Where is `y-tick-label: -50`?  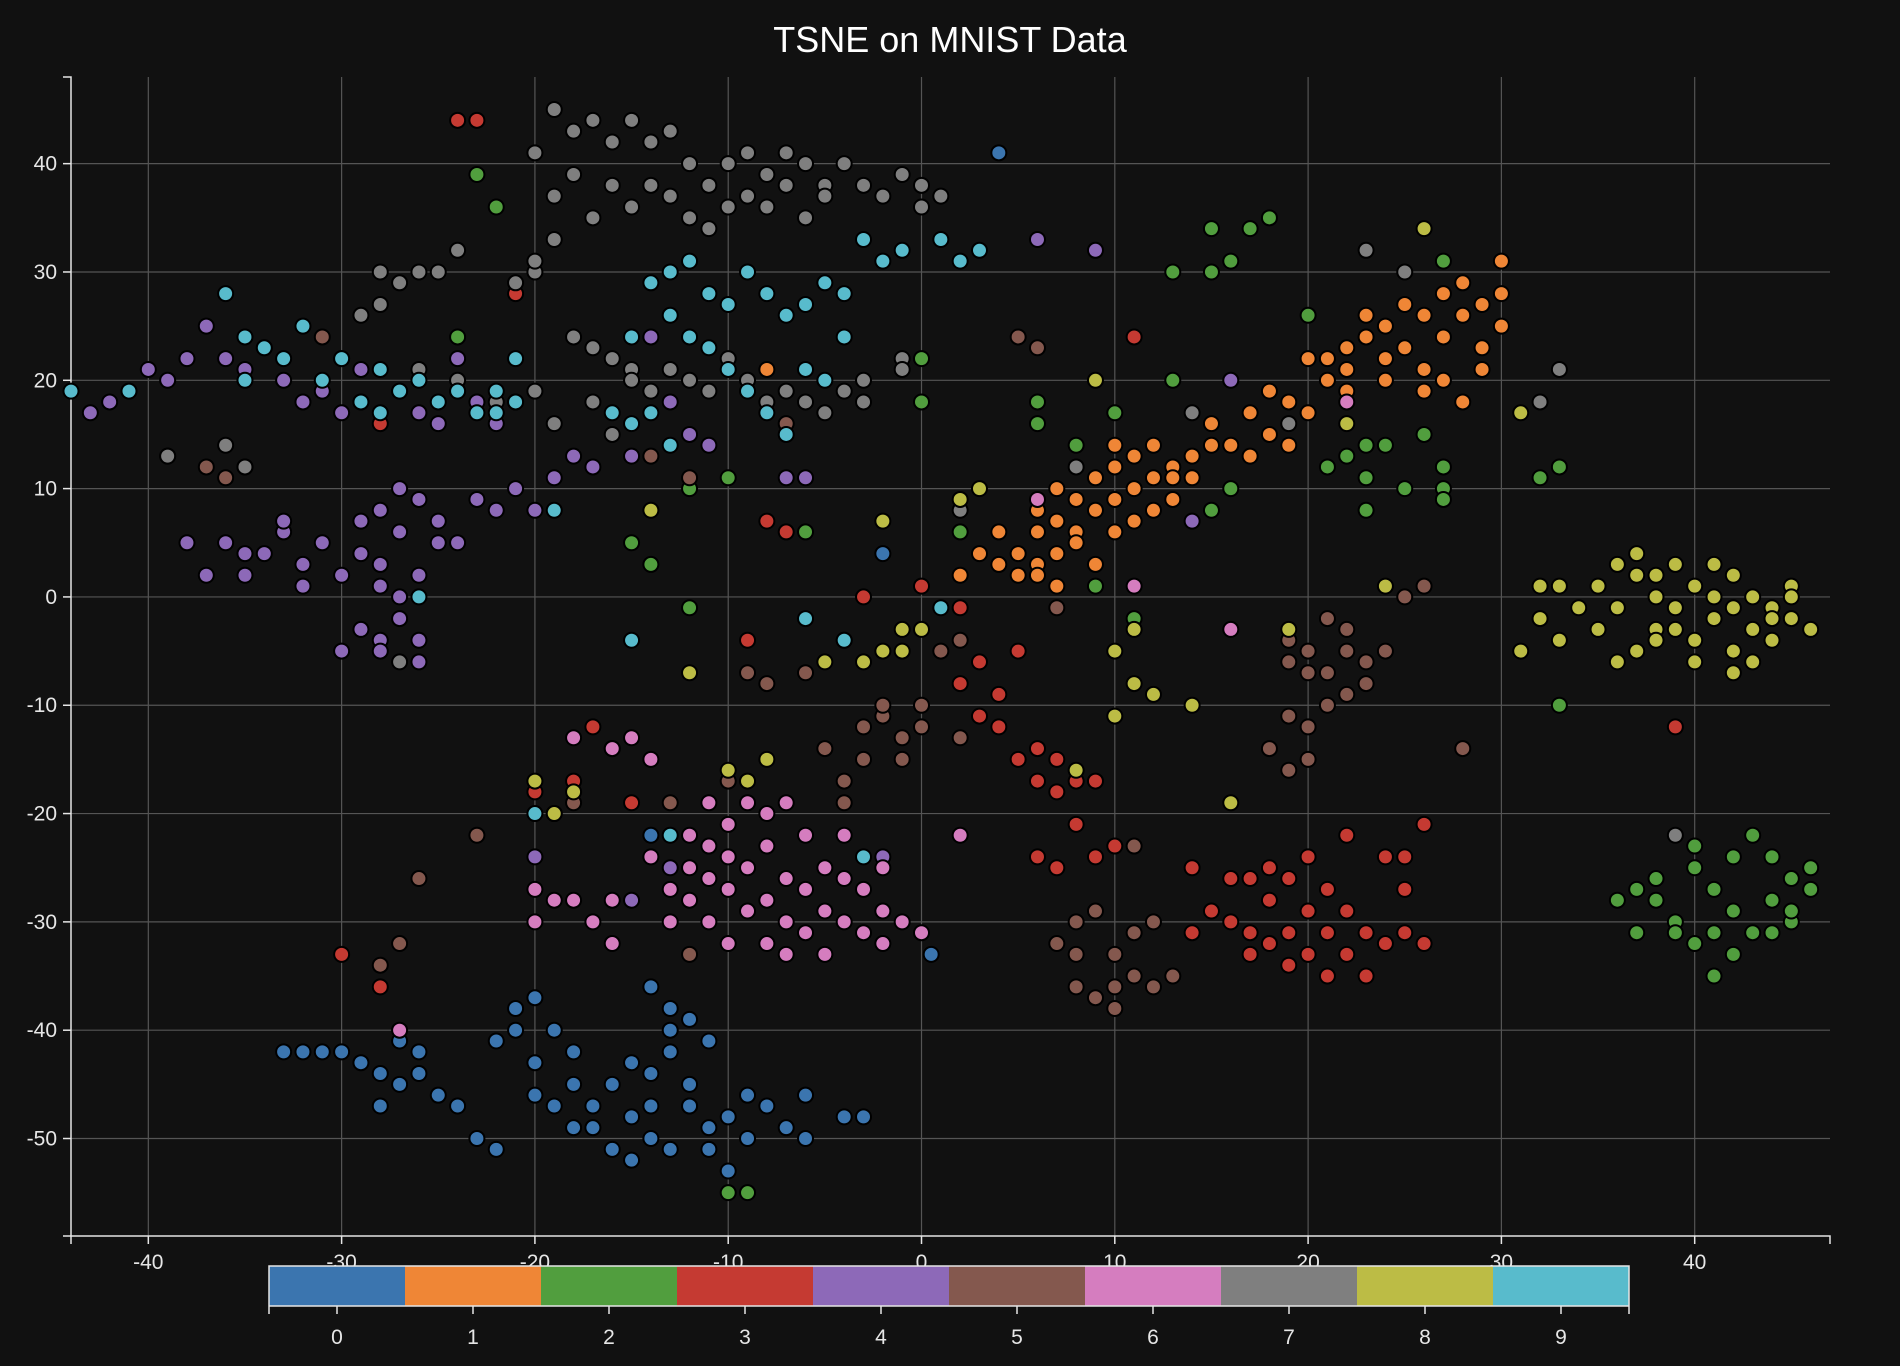
y-tick-label: -50 is located at coordinates (42, 1139).